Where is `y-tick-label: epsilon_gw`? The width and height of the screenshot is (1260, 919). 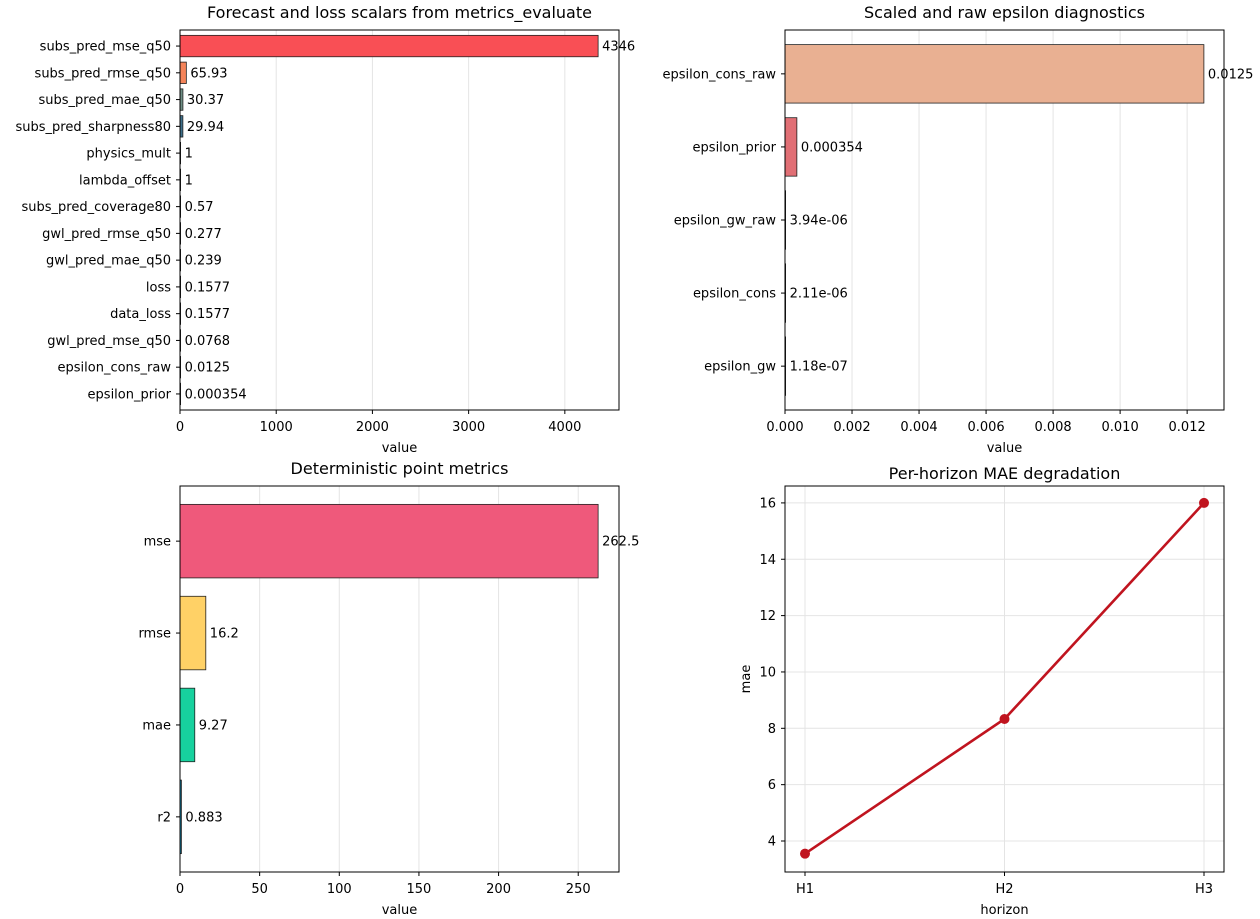
y-tick-label: epsilon_gw is located at coordinates (740, 367).